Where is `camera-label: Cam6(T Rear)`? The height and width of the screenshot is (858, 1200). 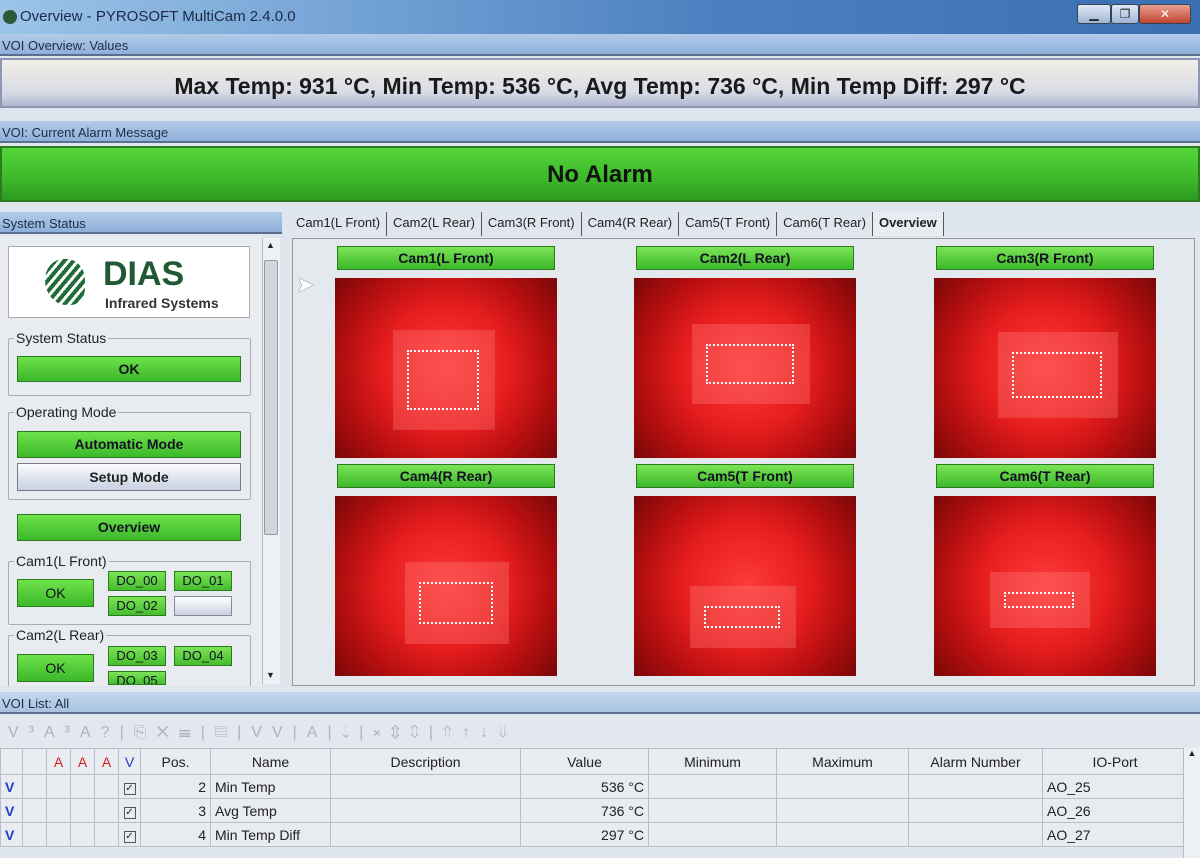
camera-label: Cam6(T Rear) is located at coordinates (1045, 476).